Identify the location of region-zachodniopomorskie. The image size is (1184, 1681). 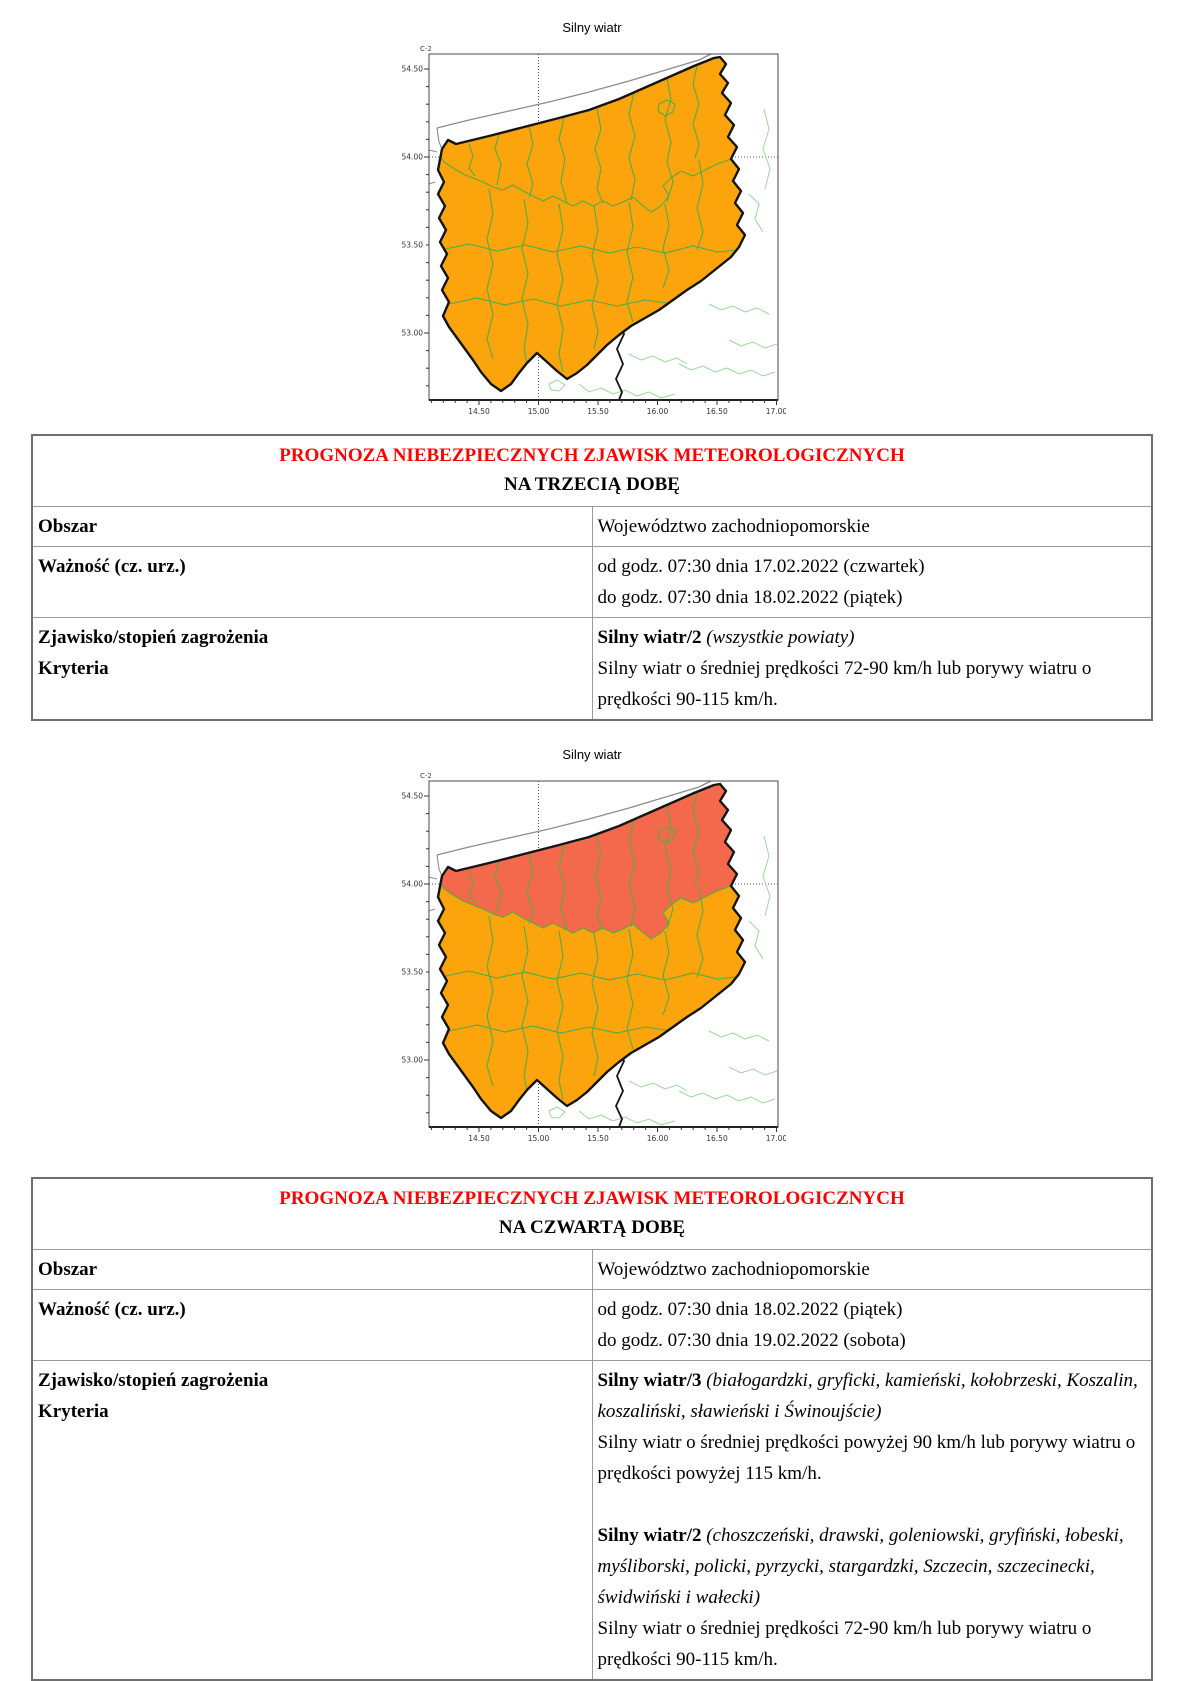
(591, 224).